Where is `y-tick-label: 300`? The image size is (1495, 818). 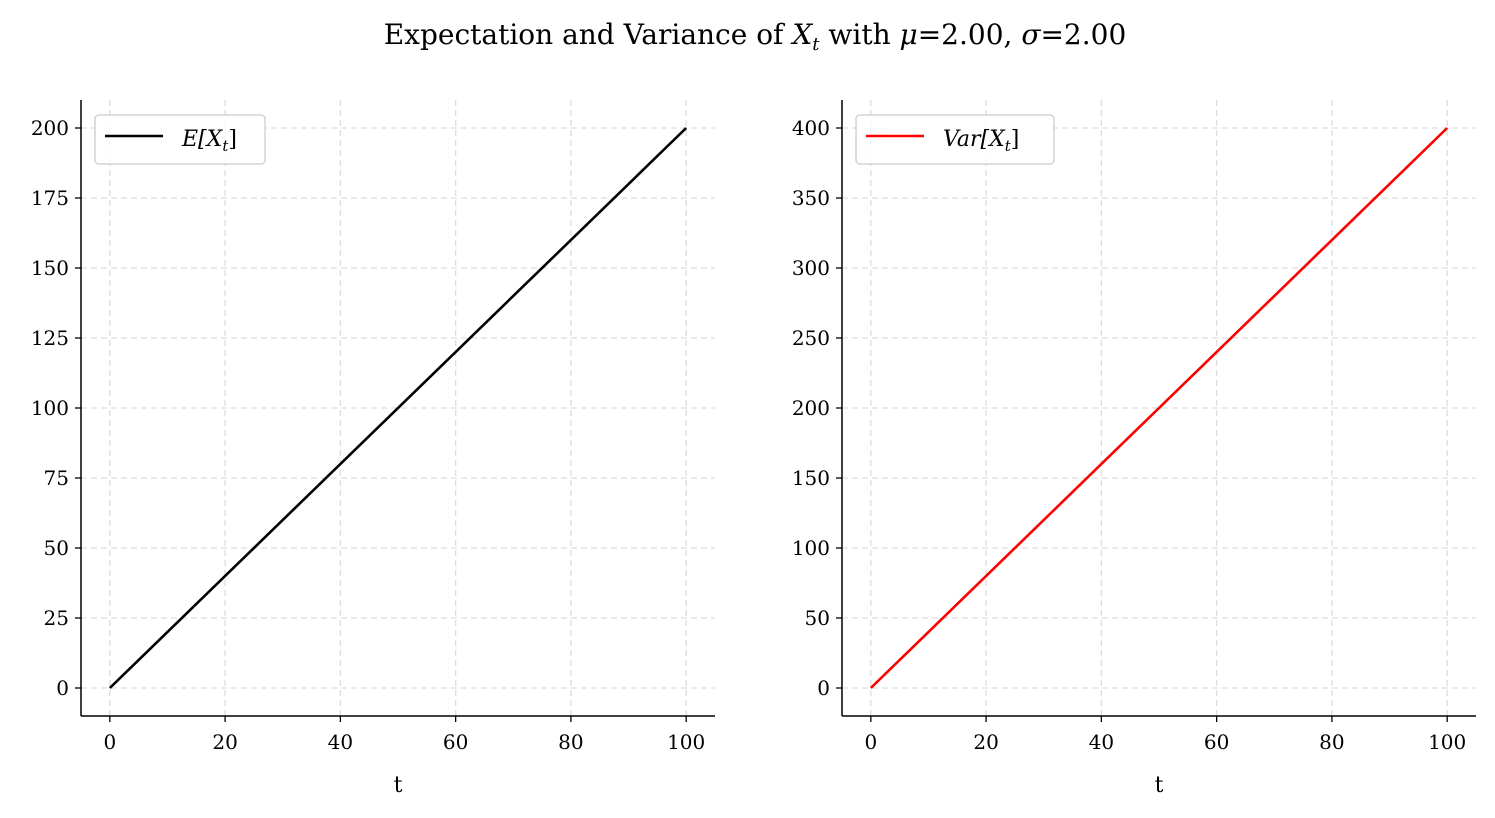 y-tick-label: 300 is located at coordinates (811, 268).